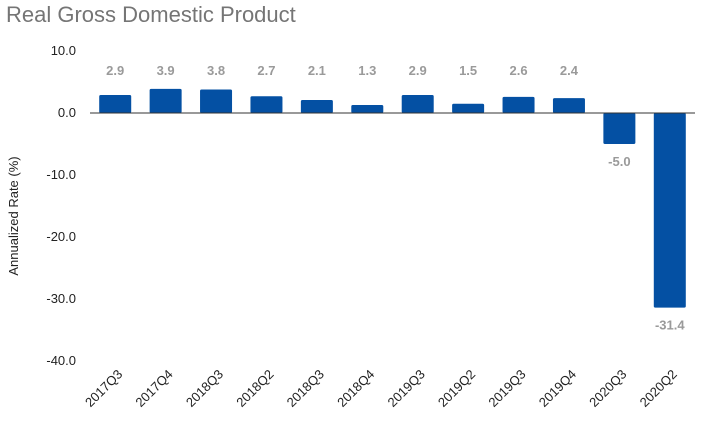 This screenshot has width=702, height=423. Describe the element at coordinates (568, 105) in the screenshot. I see `bar-2019q4` at that location.